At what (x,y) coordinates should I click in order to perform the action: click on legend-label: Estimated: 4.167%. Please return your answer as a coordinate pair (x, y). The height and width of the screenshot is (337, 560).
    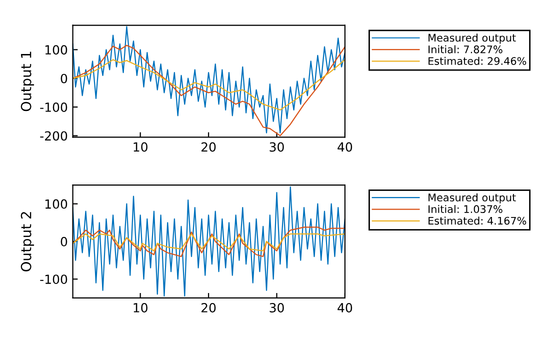
    Looking at the image, I should click on (477, 220).